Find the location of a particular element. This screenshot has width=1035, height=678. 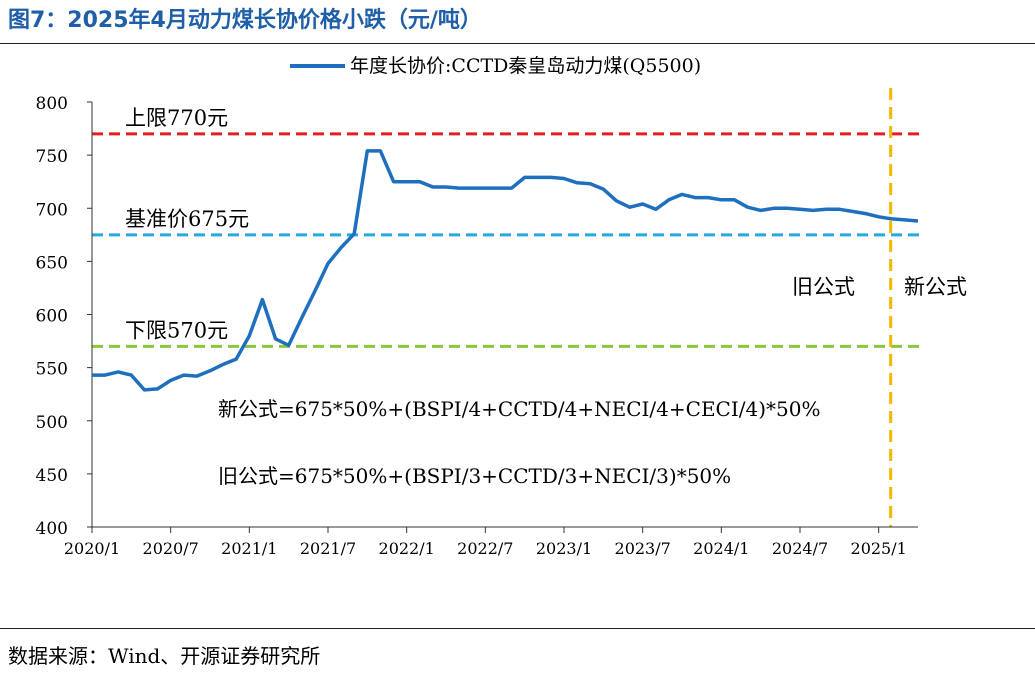

new-formula-label: 新公式 is located at coordinates (935, 287).